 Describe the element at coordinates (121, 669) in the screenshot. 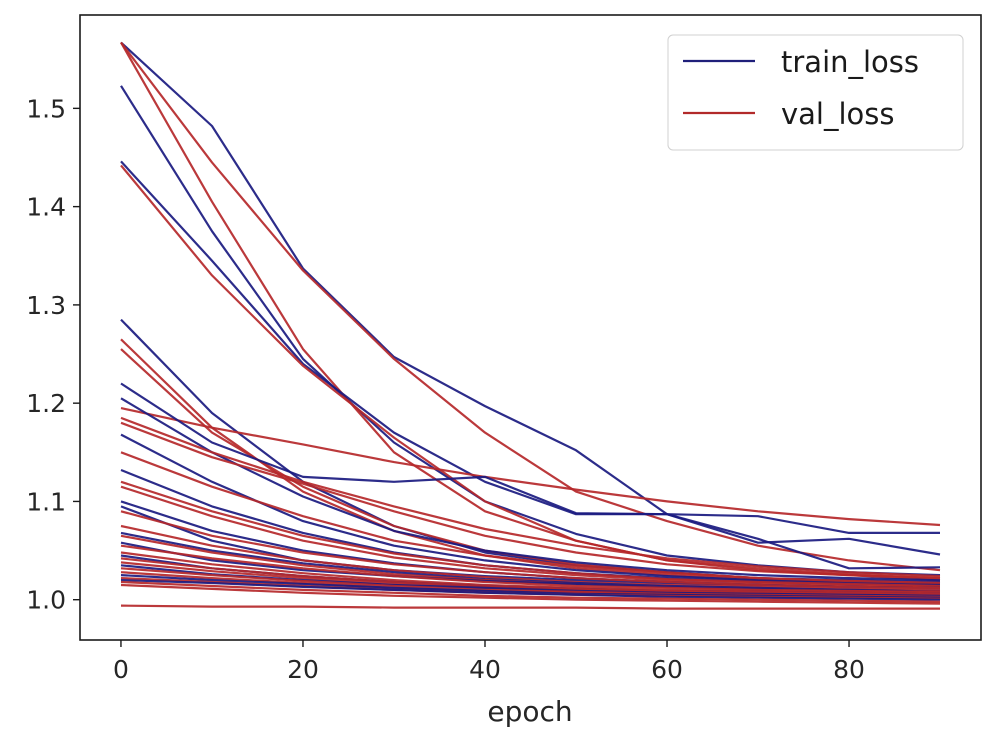

I see `x-tick-label: 0` at that location.